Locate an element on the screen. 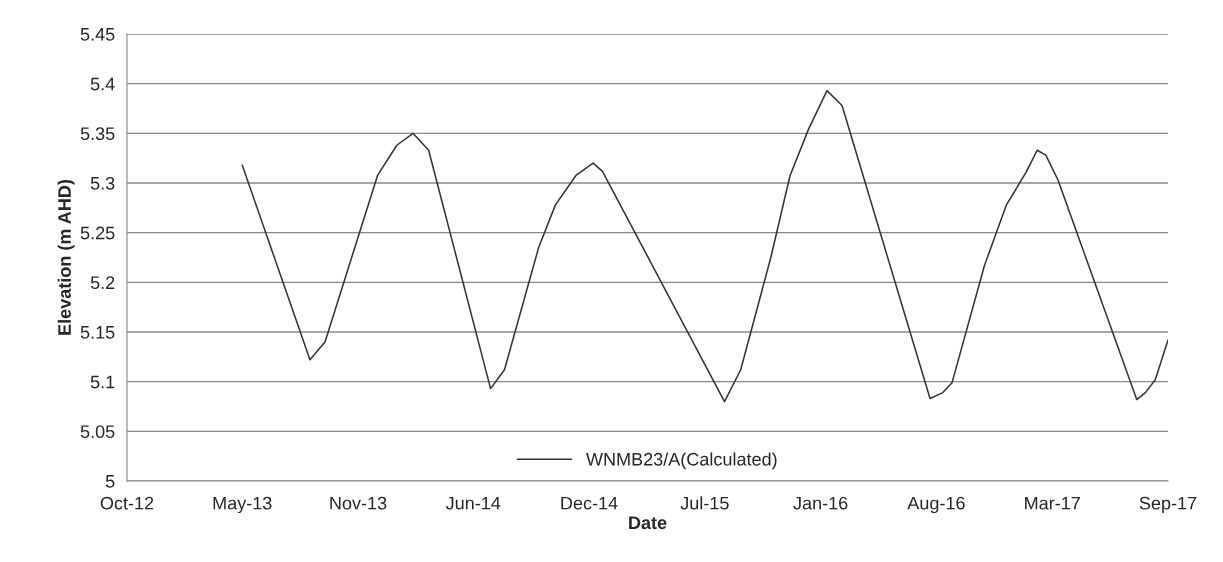 This screenshot has width=1223, height=562. y-tick-label: 5.15 is located at coordinates (97, 332).